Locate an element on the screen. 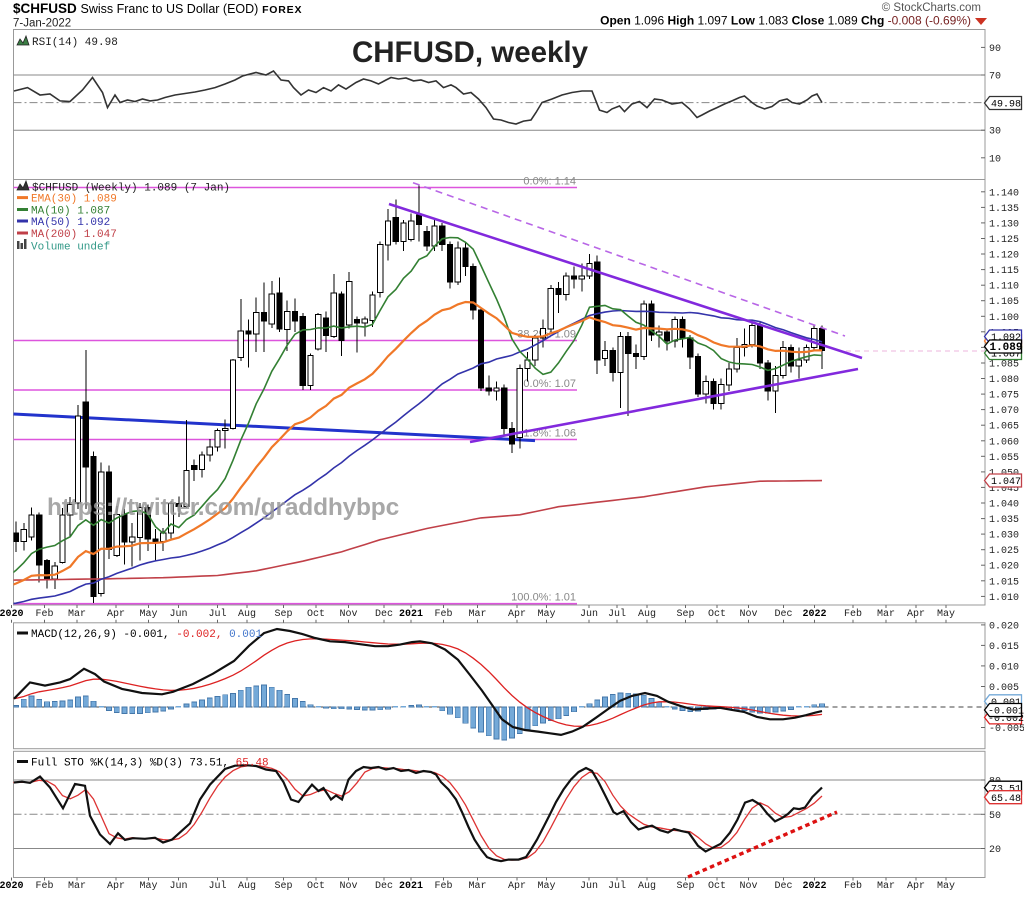 The height and width of the screenshot is (898, 1024). svg-text: MA(10) 1.087 is located at coordinates (70, 212).